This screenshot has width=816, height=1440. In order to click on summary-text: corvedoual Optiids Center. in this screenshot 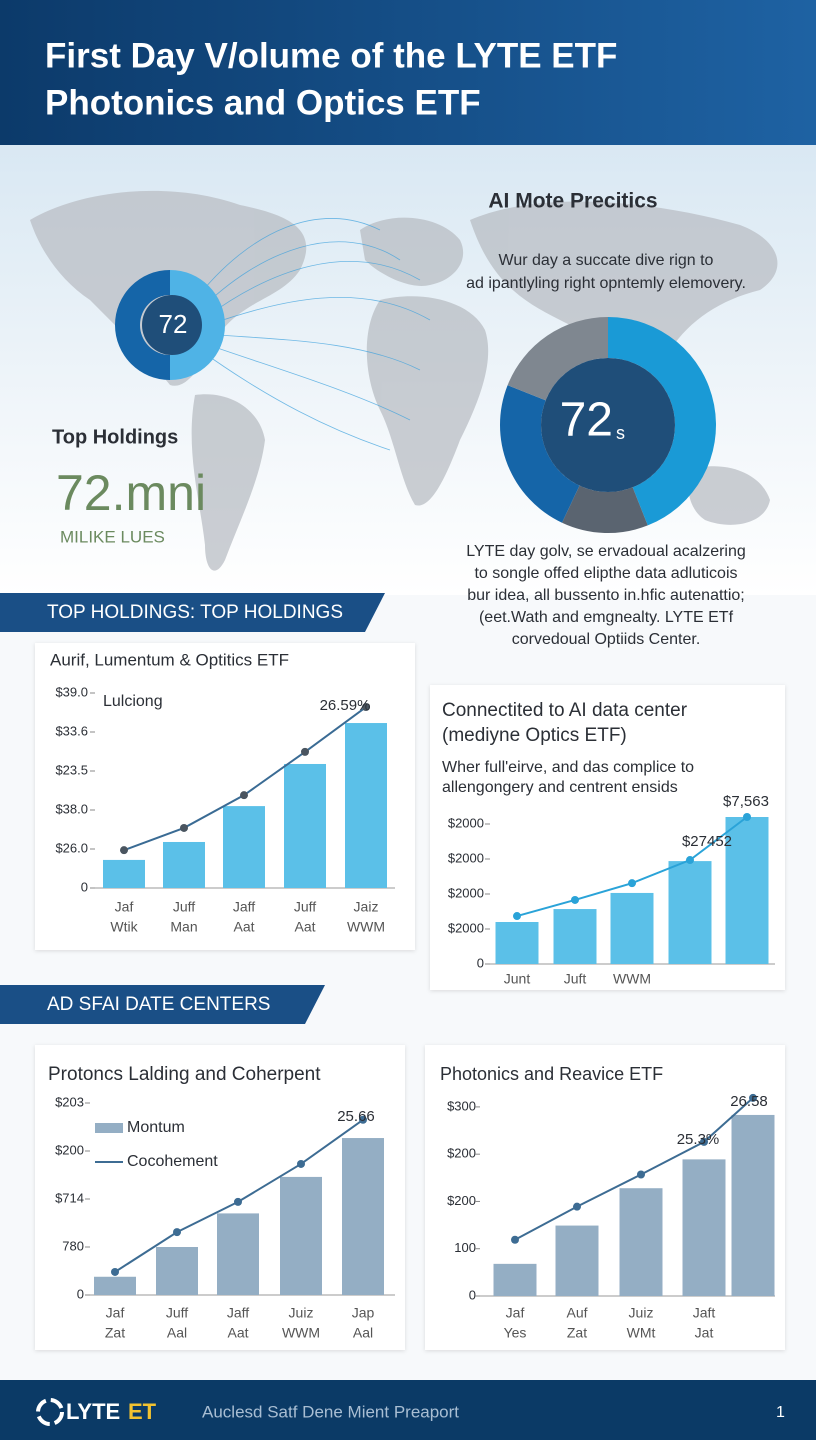, I will do `click(606, 639)`.